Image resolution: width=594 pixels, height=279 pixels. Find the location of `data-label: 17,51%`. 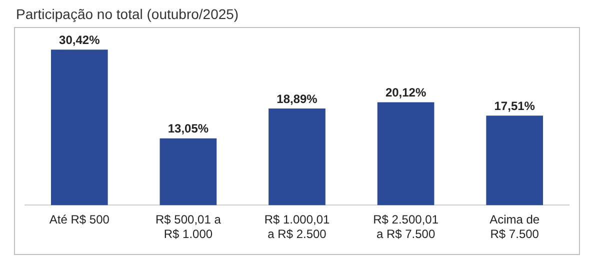

data-label: 17,51% is located at coordinates (515, 105).